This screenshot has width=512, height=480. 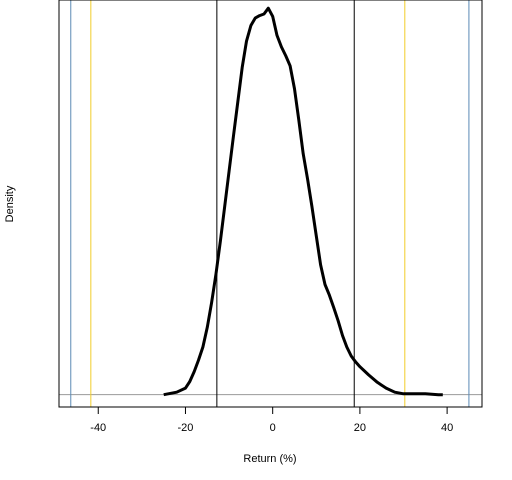 What do you see at coordinates (447, 428) in the screenshot?
I see `x-tick-label: 40` at bounding box center [447, 428].